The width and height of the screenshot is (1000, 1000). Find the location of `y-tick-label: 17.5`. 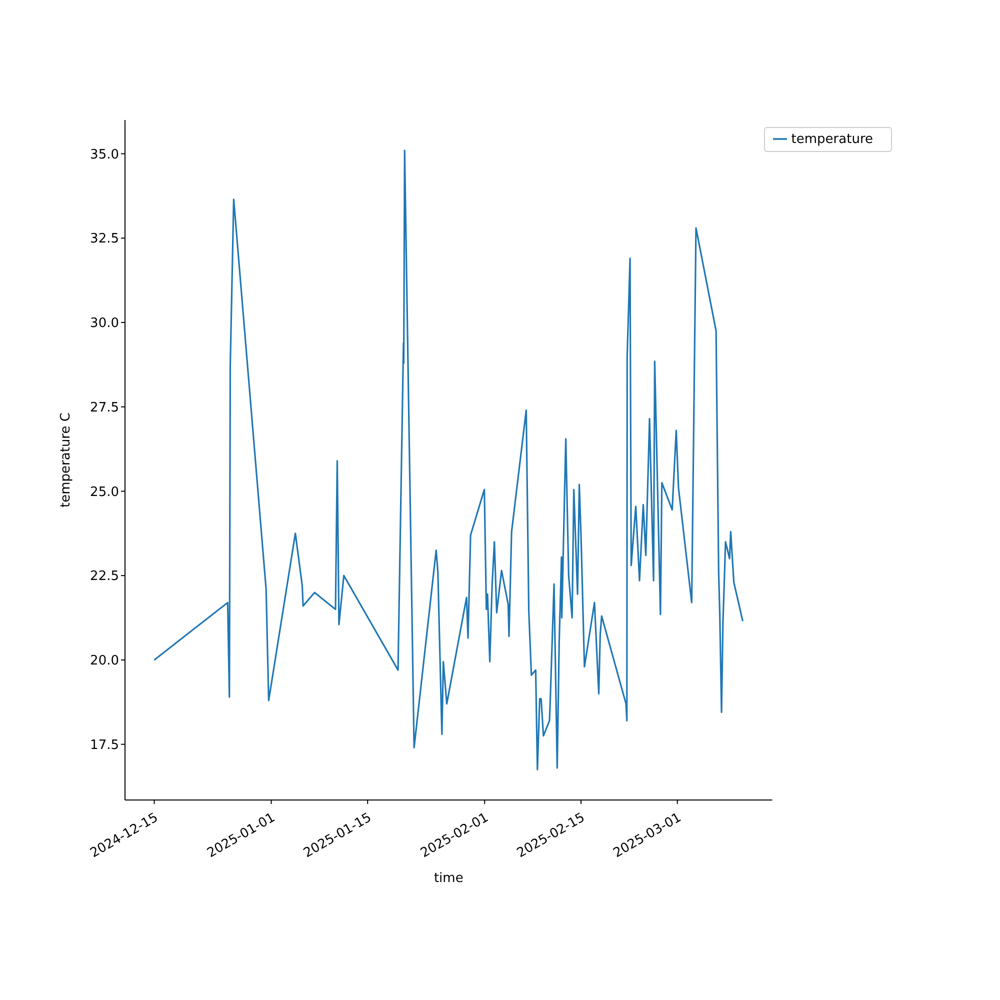

y-tick-label: 17.5 is located at coordinates (104, 745).